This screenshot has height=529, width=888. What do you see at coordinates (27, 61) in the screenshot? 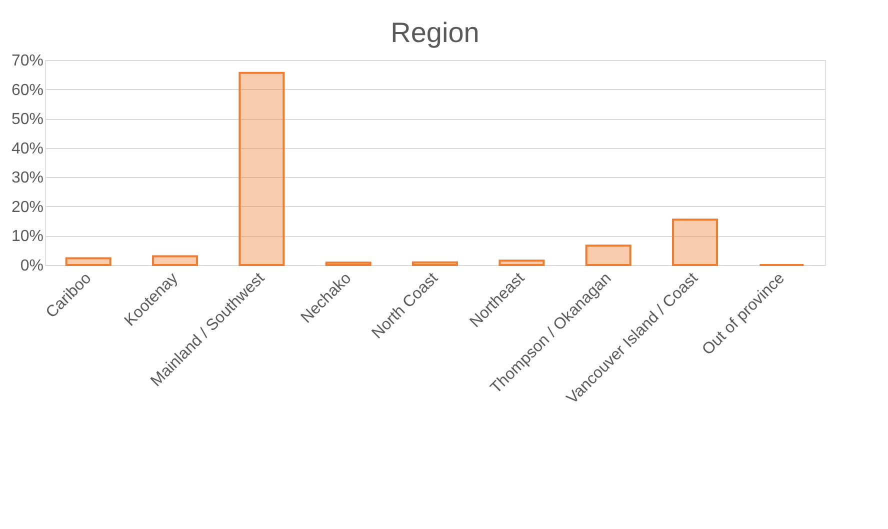
I see `y-tick-label: 70%` at bounding box center [27, 61].